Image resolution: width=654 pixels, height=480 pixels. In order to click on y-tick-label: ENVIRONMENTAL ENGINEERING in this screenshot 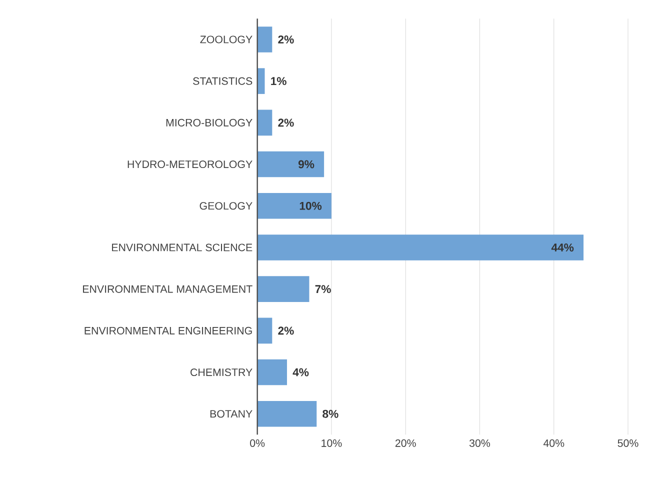, I will do `click(168, 330)`.